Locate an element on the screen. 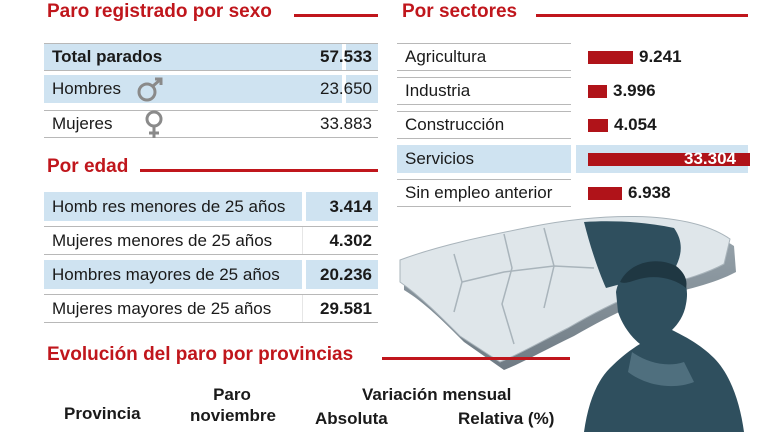 The width and height of the screenshot is (768, 432). edad-row-value: 20.236 is located at coordinates (346, 274).